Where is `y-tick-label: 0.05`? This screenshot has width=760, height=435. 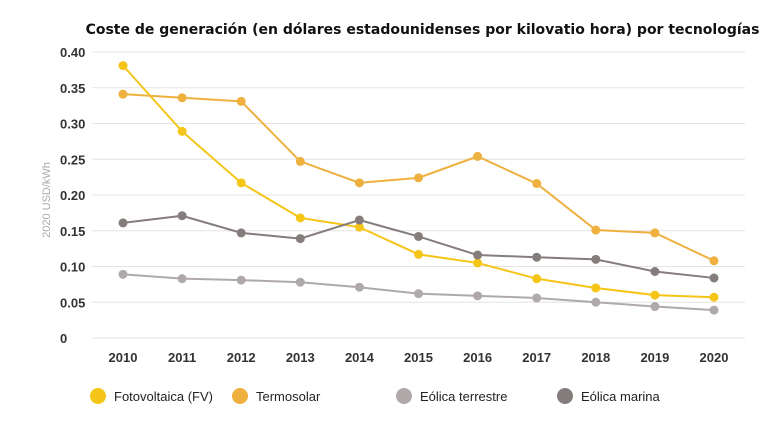 y-tick-label: 0.05 is located at coordinates (72, 302).